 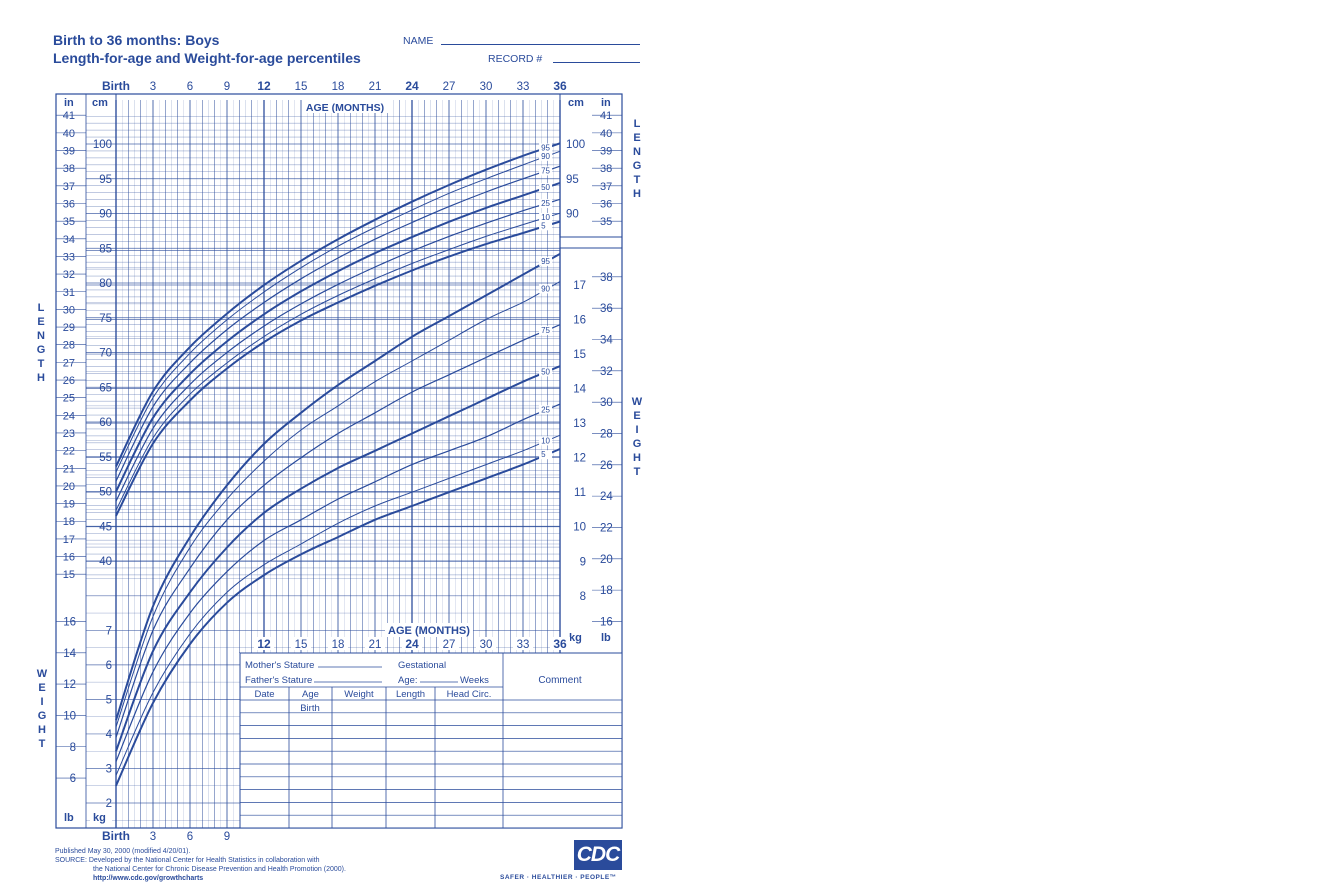 I want to click on source-url: http://www.cdc.gov/growthcharts, so click(x=148, y=878).